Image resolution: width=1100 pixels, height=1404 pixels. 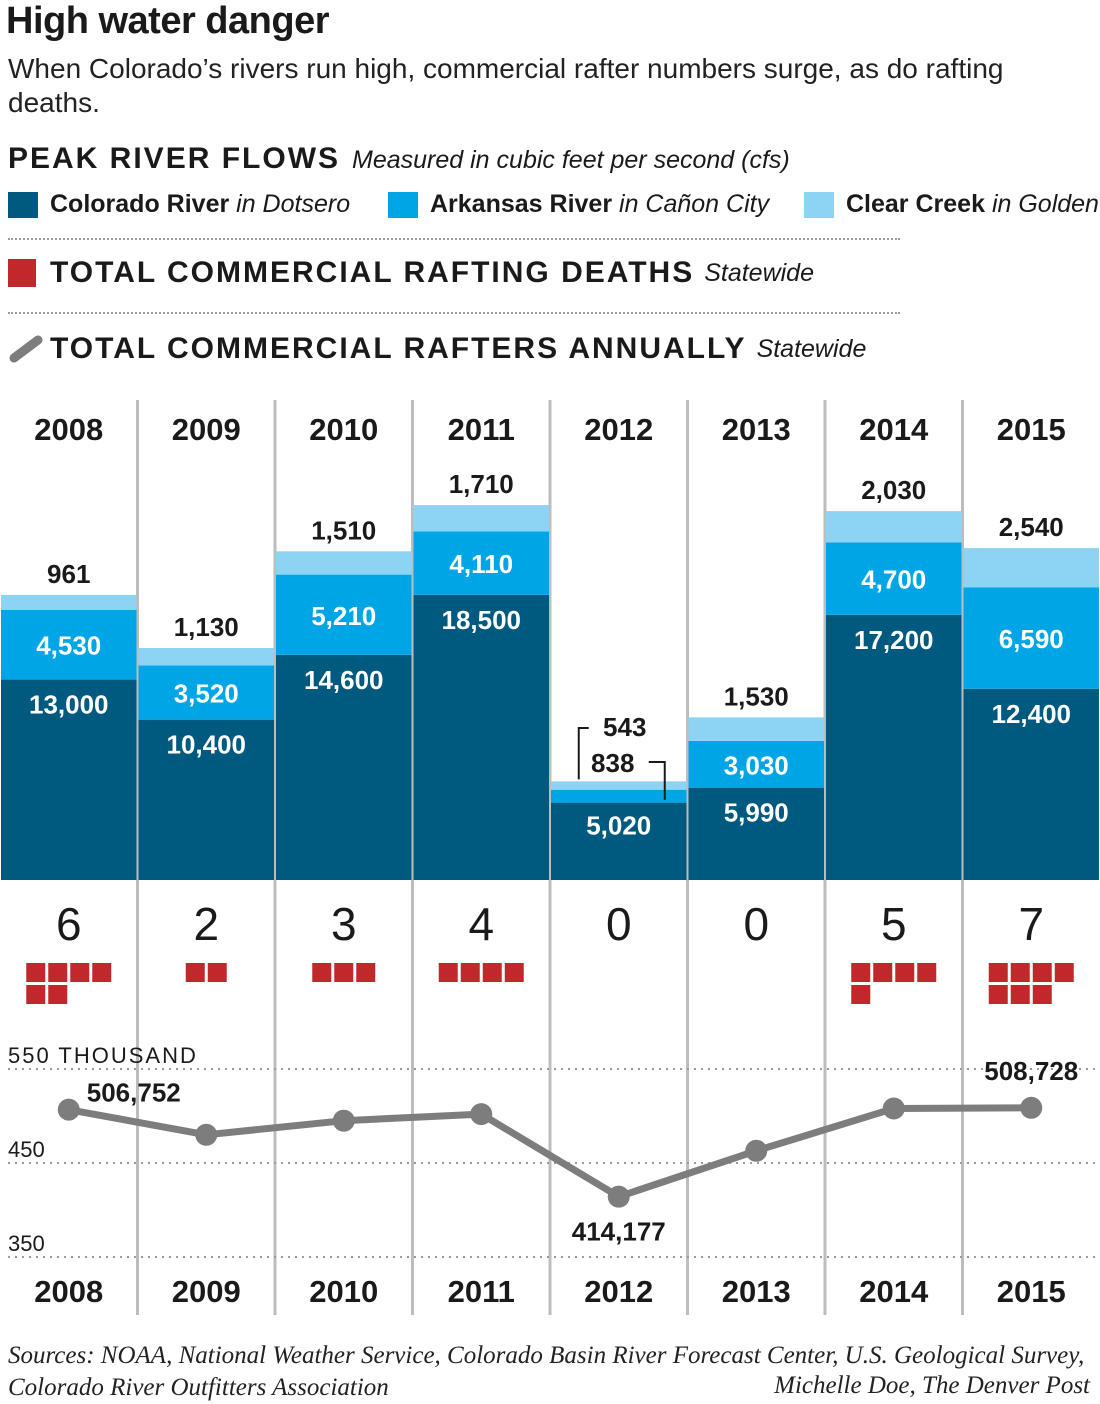 What do you see at coordinates (819, 204) in the screenshot?
I see `legend-swatch-clearcreek` at bounding box center [819, 204].